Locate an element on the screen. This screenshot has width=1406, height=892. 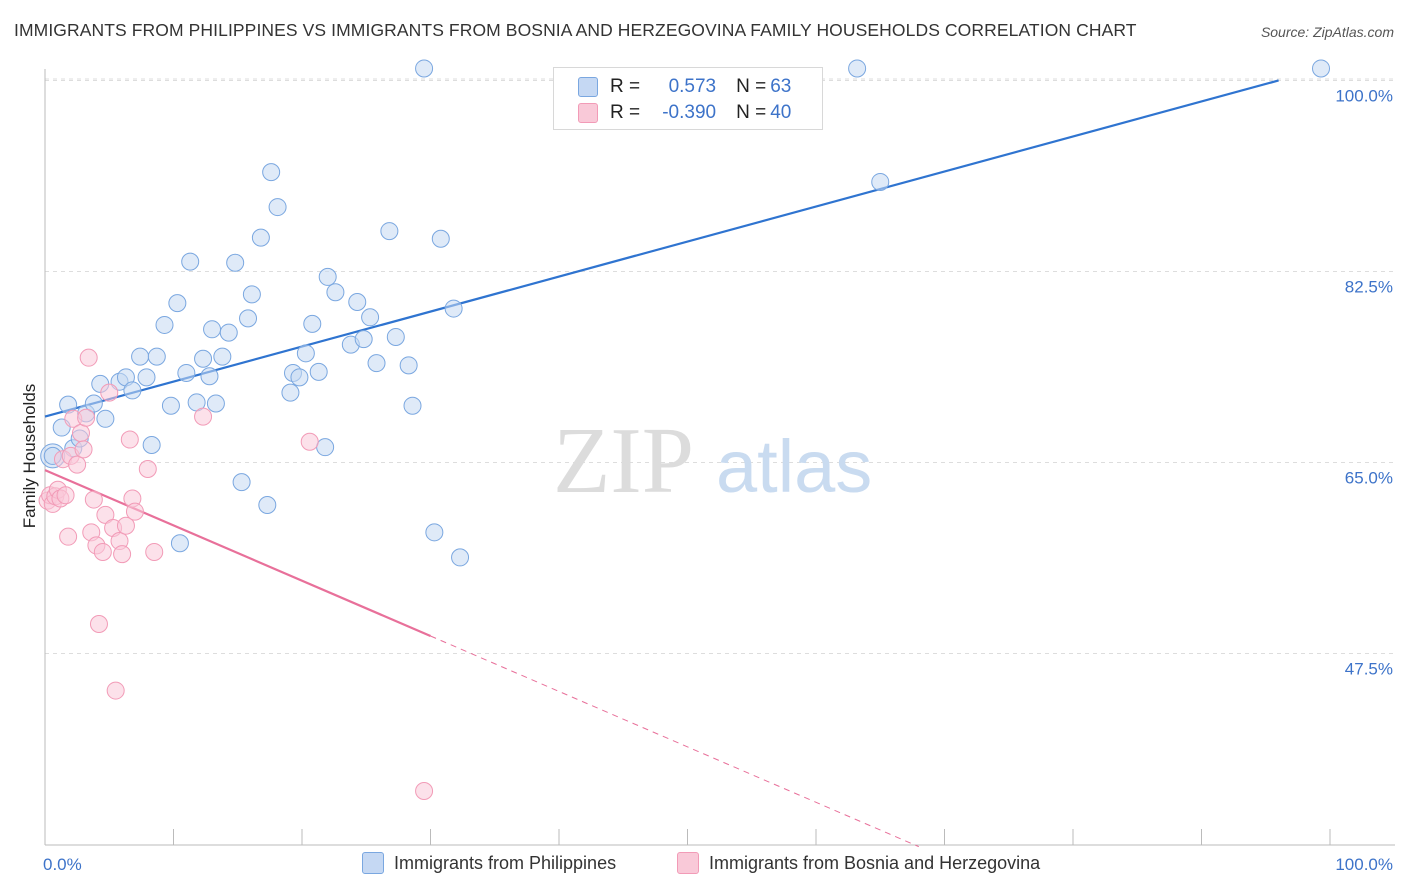
legend-item-bosnia: Immigrants from Bosnia and Herzegovina is located at coordinates (858, 863).